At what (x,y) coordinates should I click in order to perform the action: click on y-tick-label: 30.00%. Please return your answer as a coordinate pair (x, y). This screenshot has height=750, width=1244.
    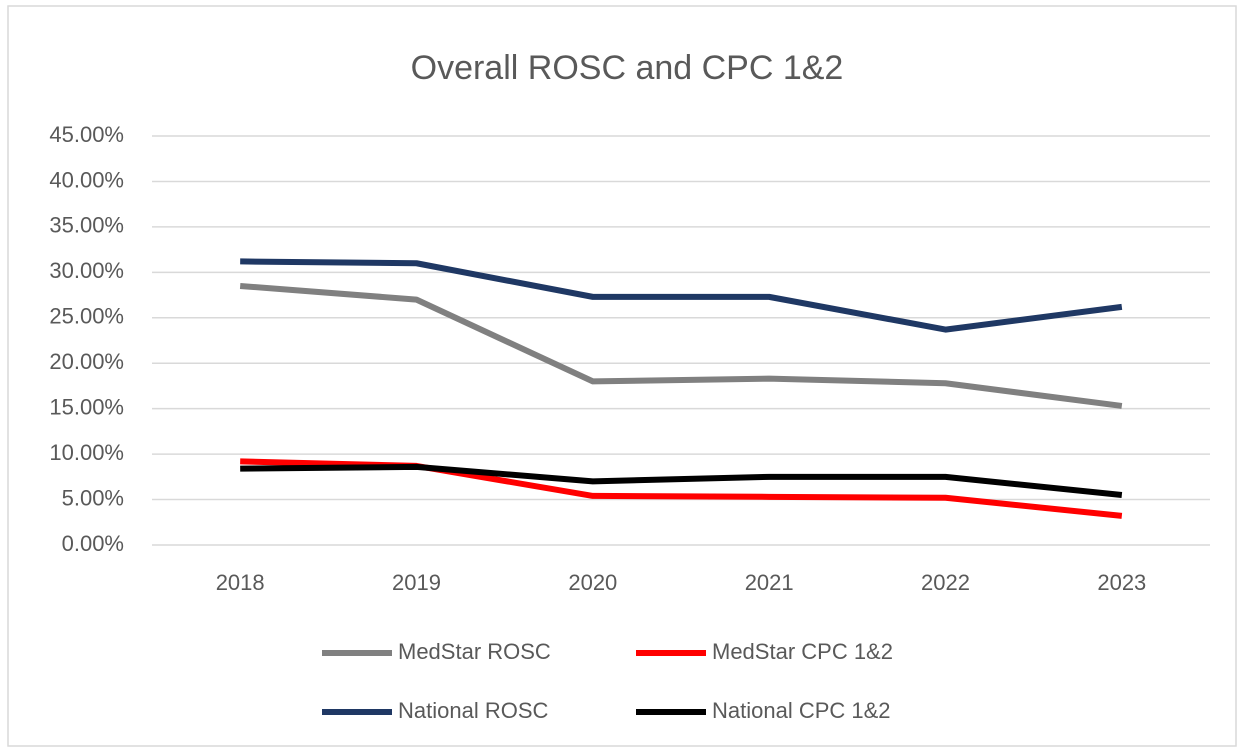
    Looking at the image, I should click on (86, 270).